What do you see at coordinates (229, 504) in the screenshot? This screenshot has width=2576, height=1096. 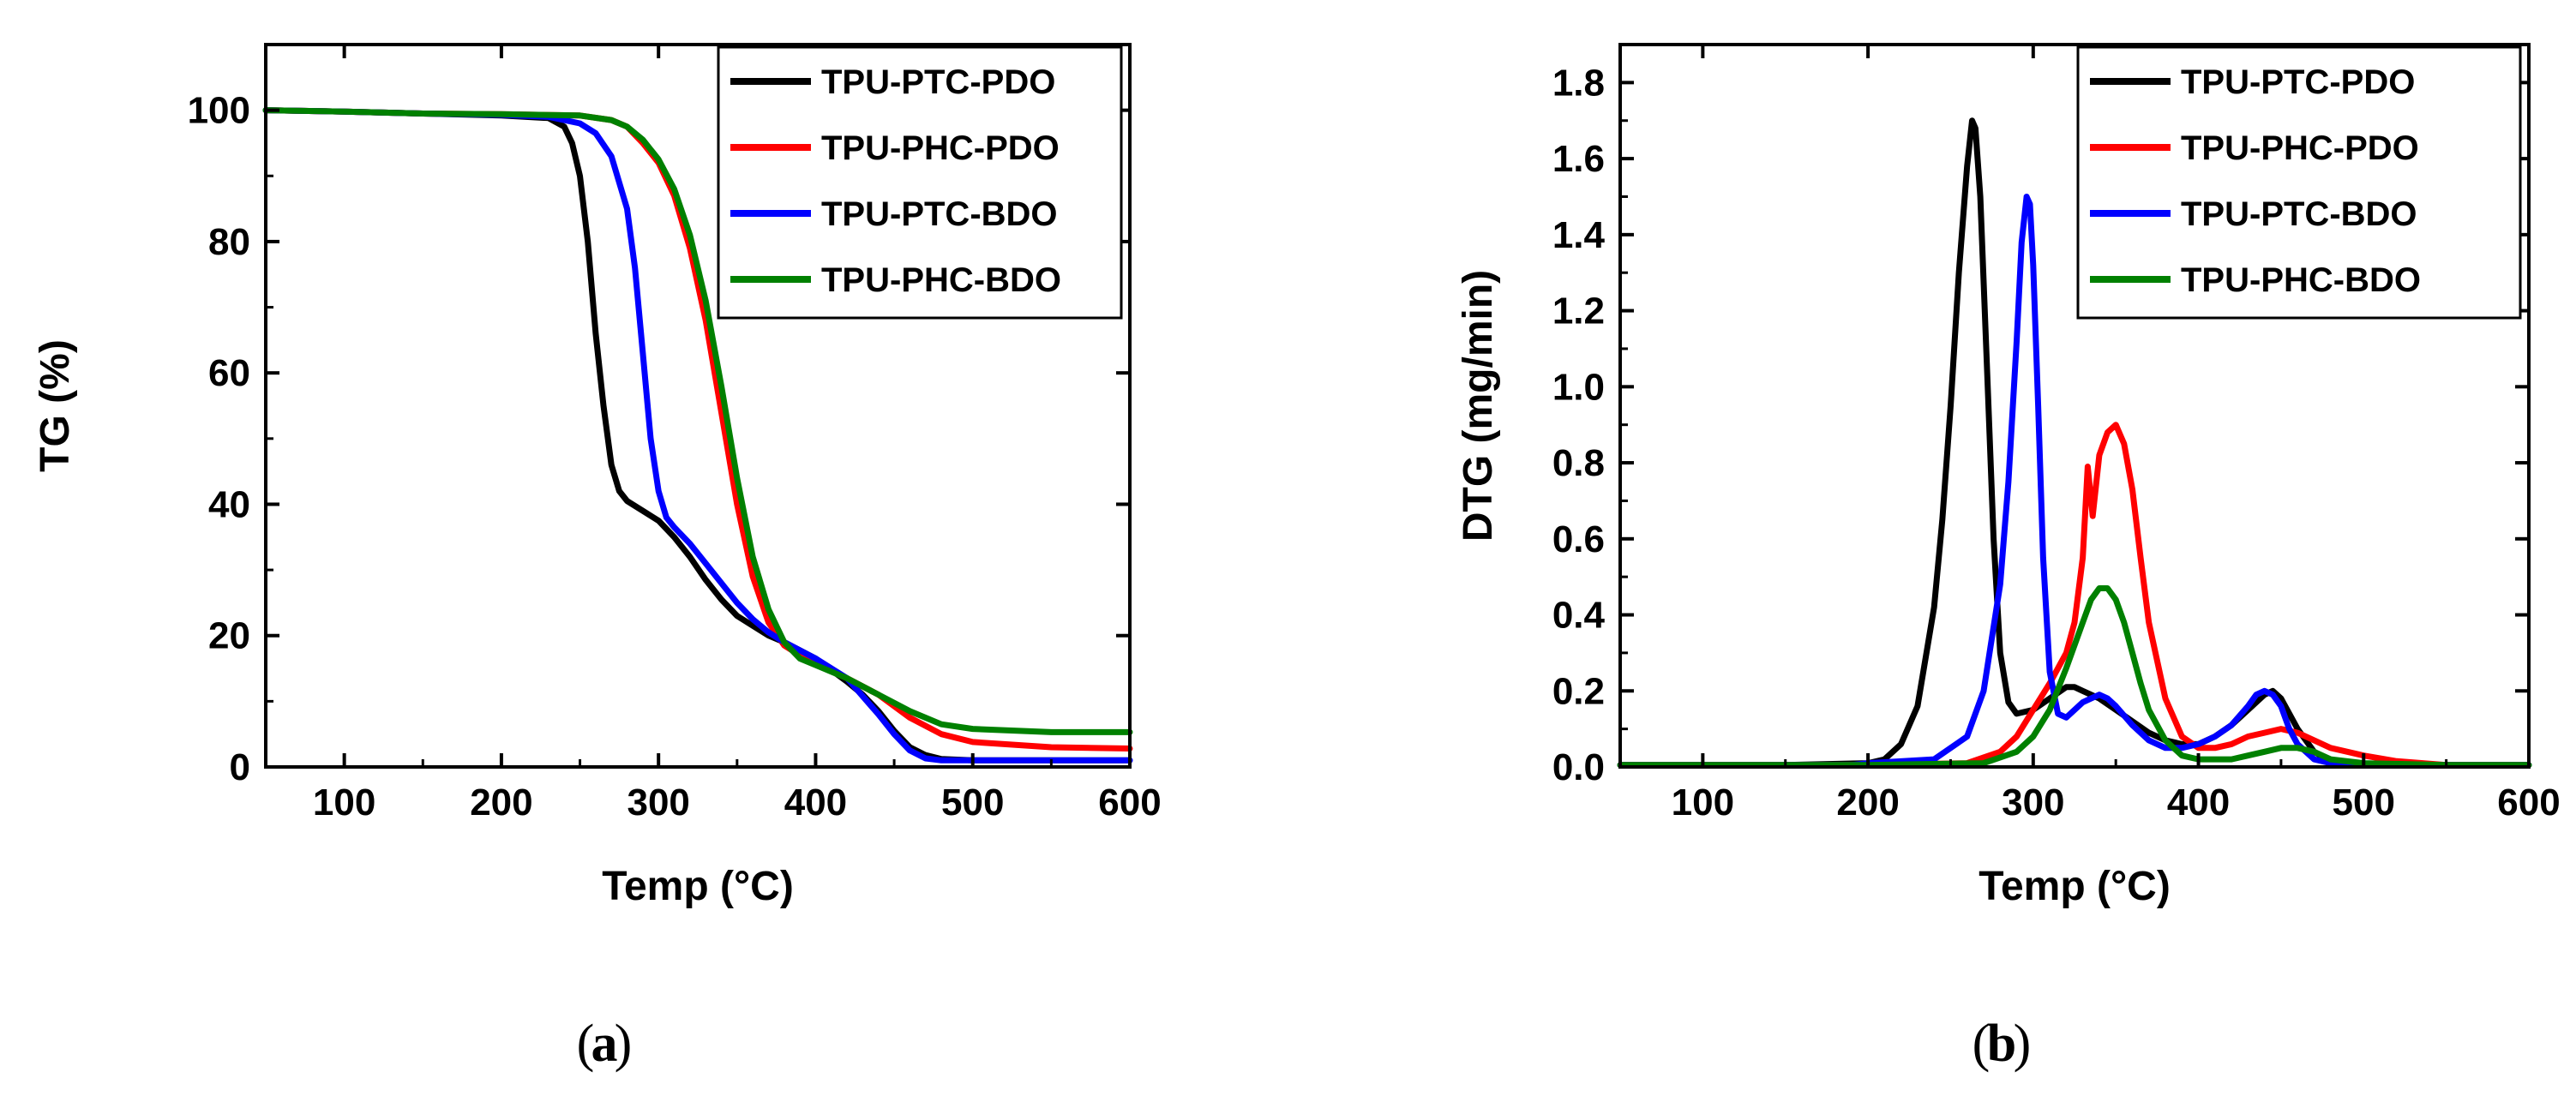 I see `y-tick-label: 40` at bounding box center [229, 504].